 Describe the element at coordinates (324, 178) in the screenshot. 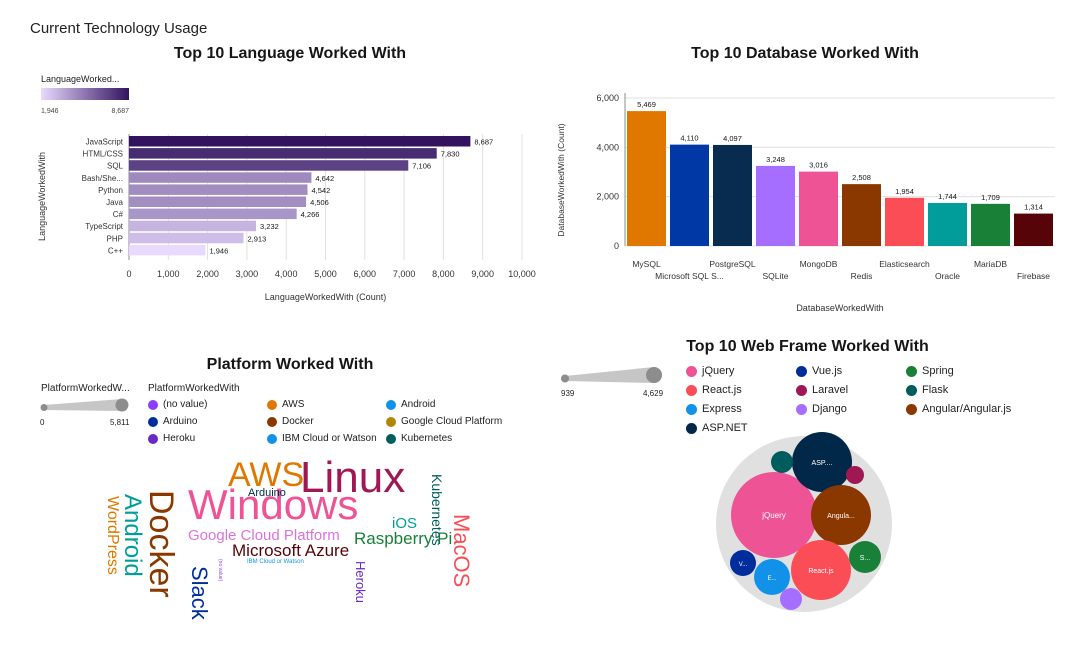

I see `language-value-label: 4,642` at that location.